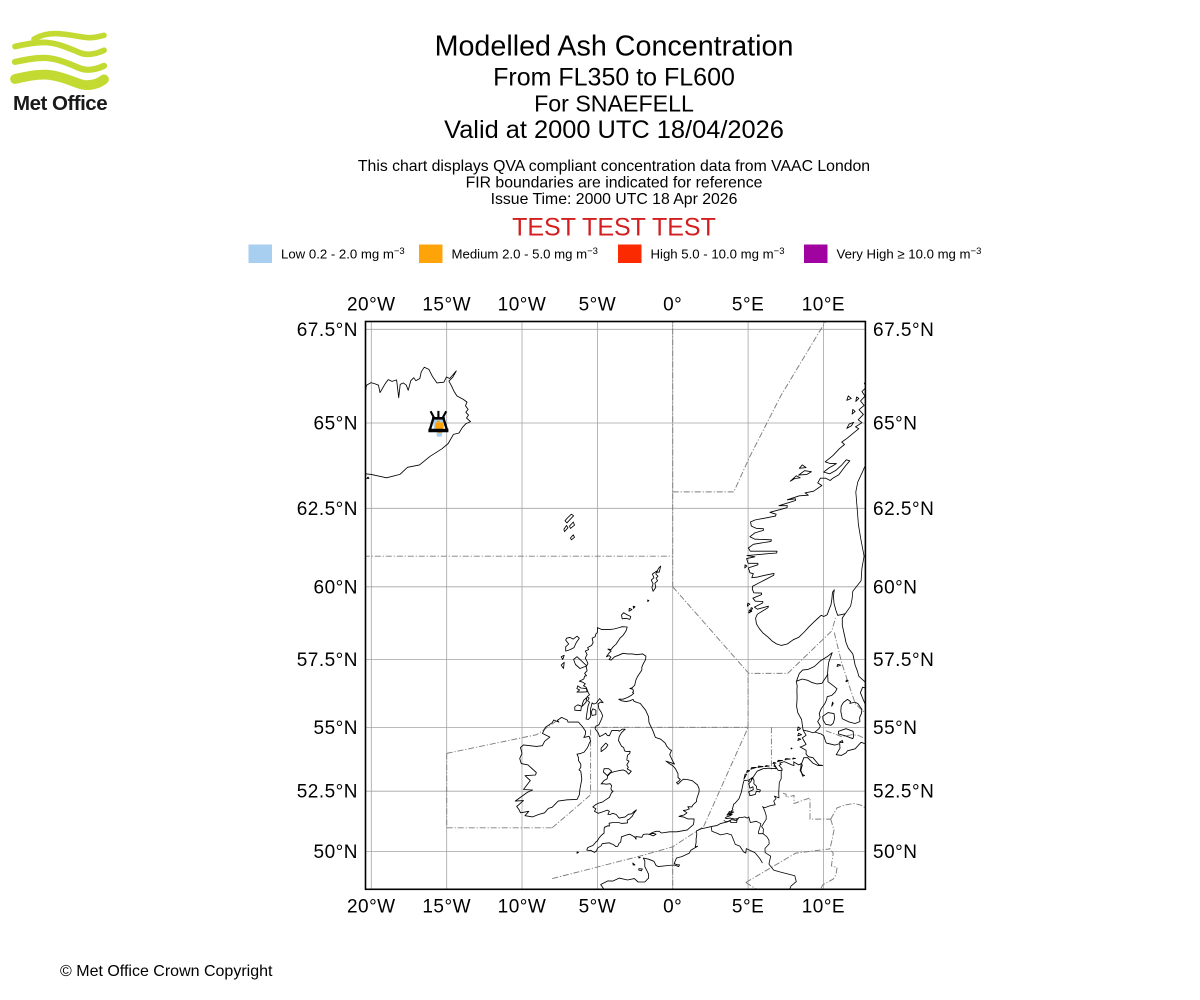  I want to click on svg-text: Modelled Ash Concentration, so click(614, 47).